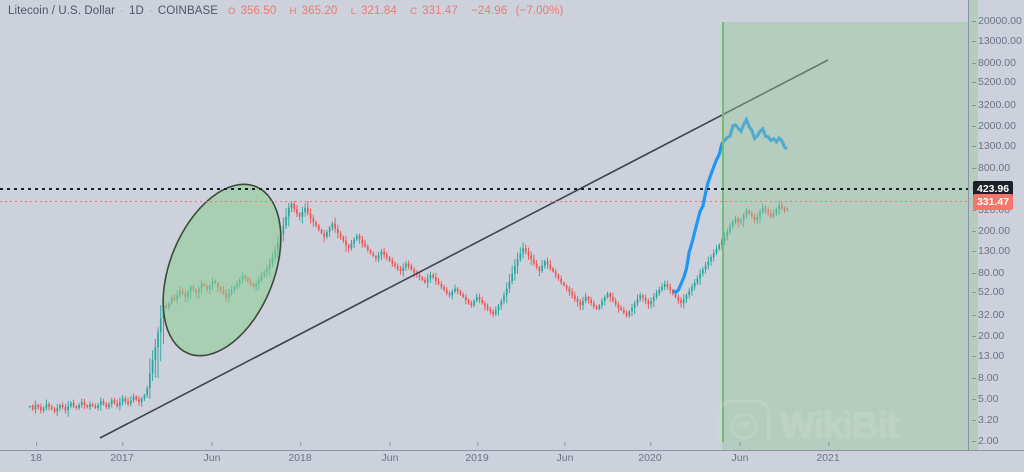  I want to click on close-price-line, so click(484, 201).